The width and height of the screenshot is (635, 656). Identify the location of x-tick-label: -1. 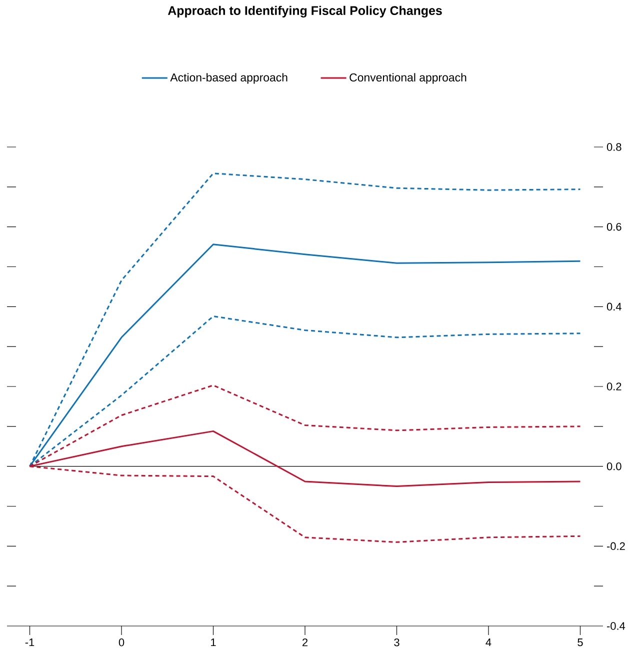
(29, 642).